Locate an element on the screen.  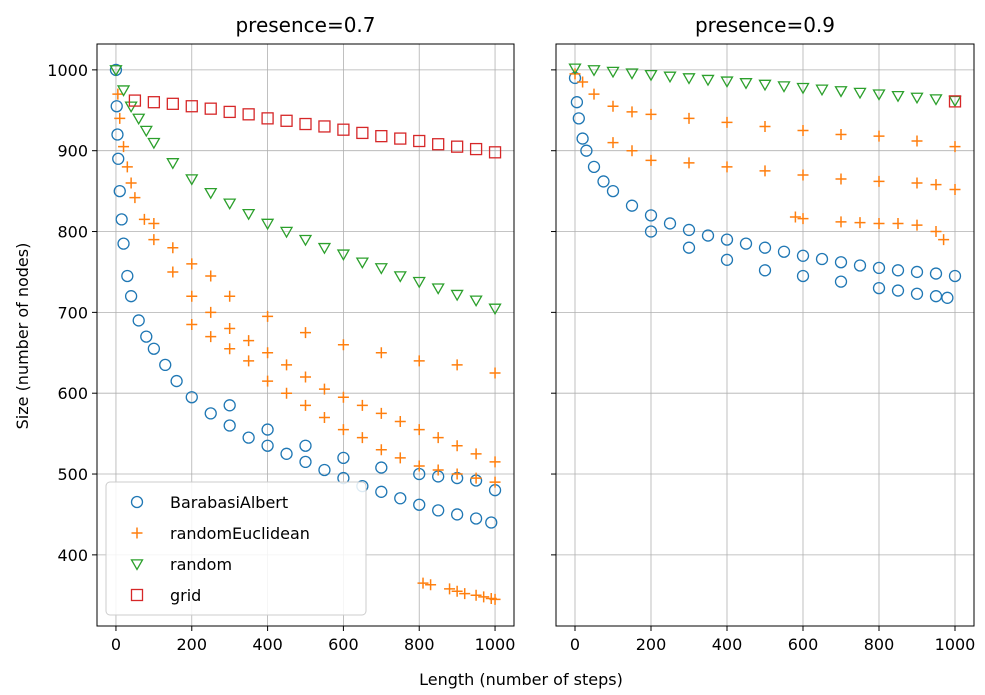
legend-item: randomEuclidean is located at coordinates (220, 533).